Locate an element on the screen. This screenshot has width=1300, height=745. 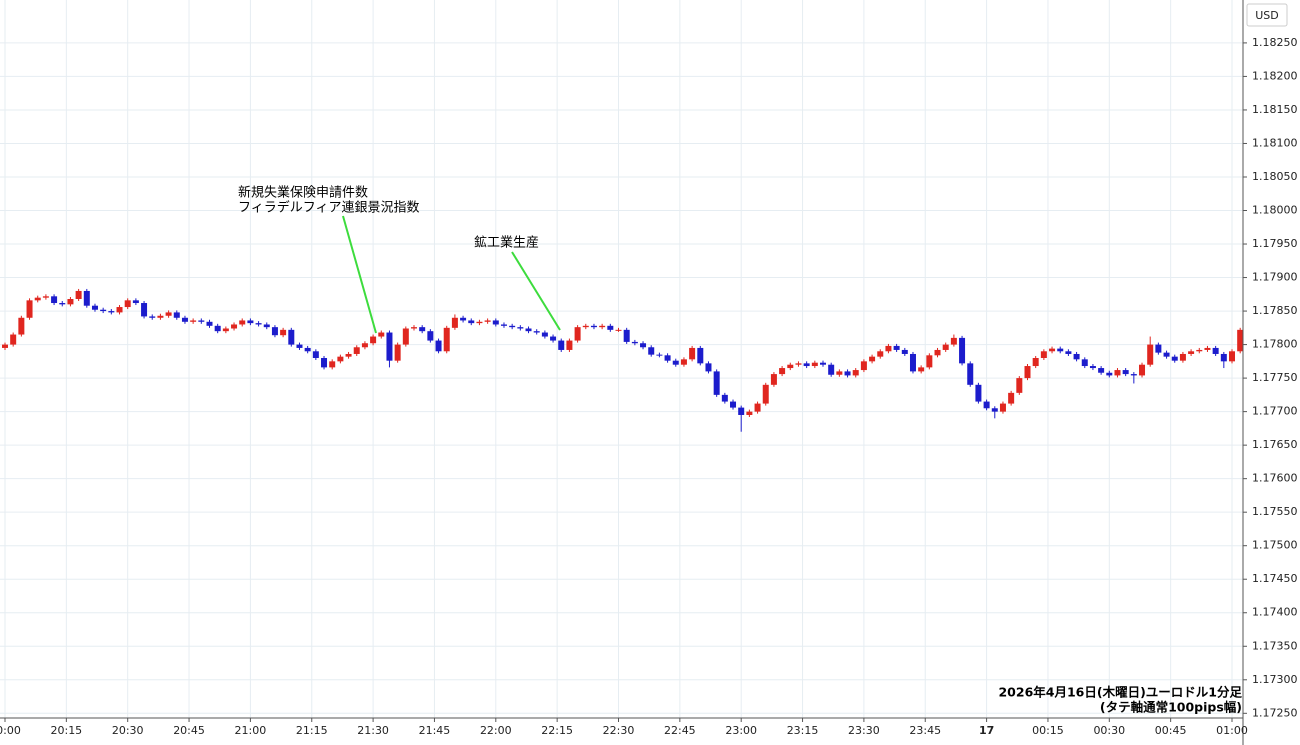
y-tick-label: 1.17700 is located at coordinates (1275, 411).